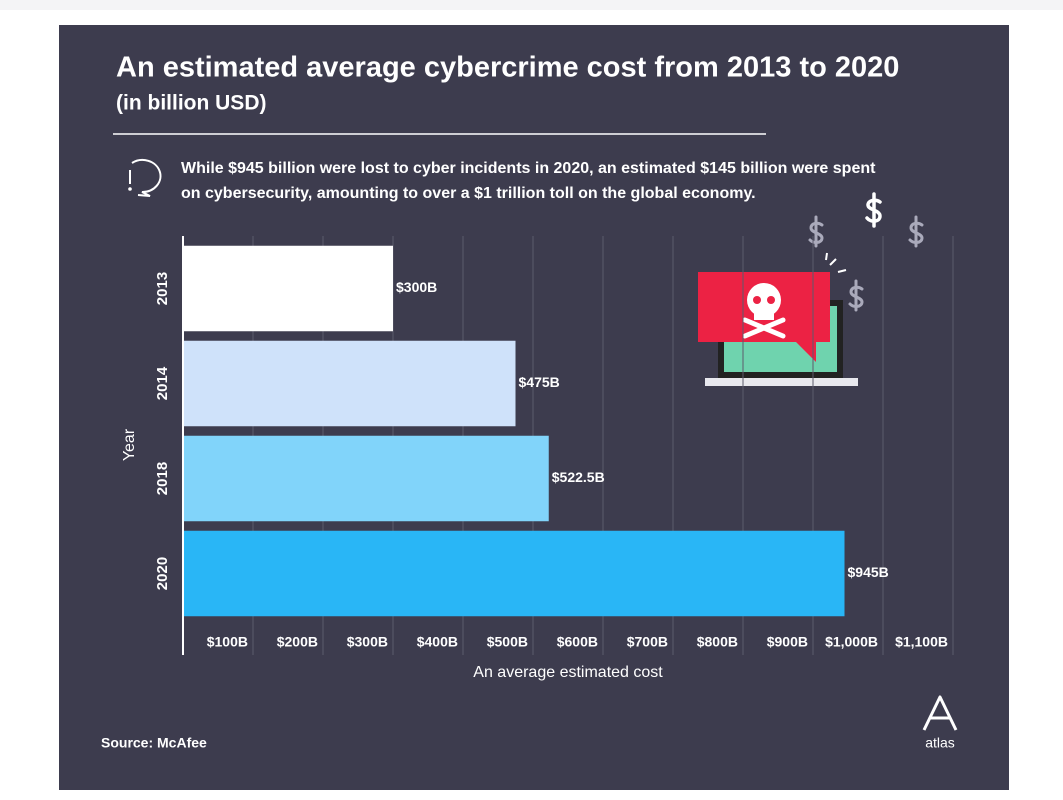 The image size is (1063, 800). What do you see at coordinates (162, 478) in the screenshot?
I see `y-tick-label: 2018` at bounding box center [162, 478].